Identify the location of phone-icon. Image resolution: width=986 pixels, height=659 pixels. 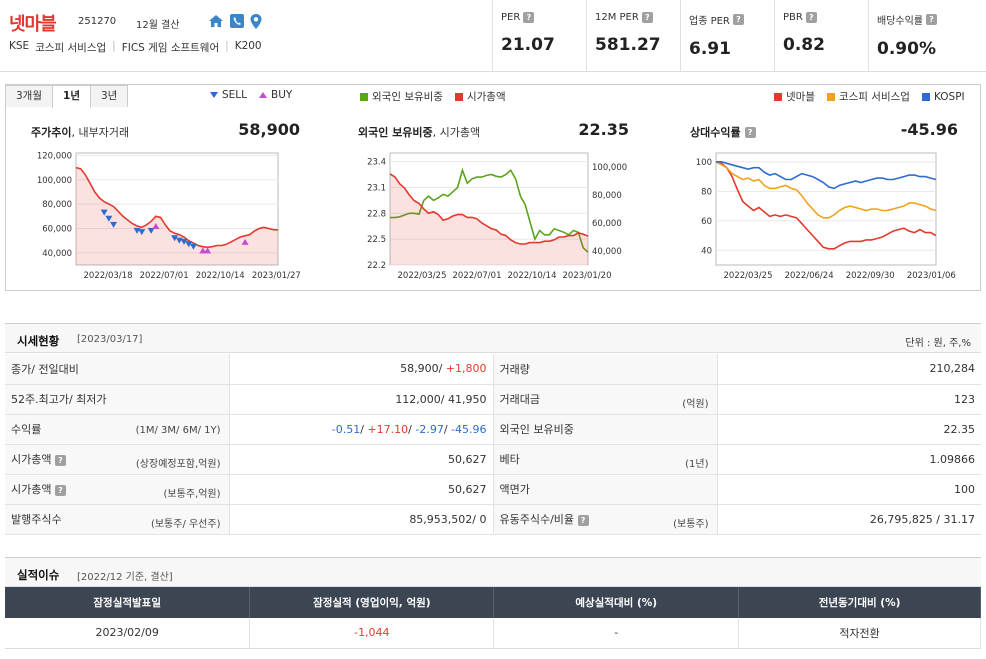
(237, 21).